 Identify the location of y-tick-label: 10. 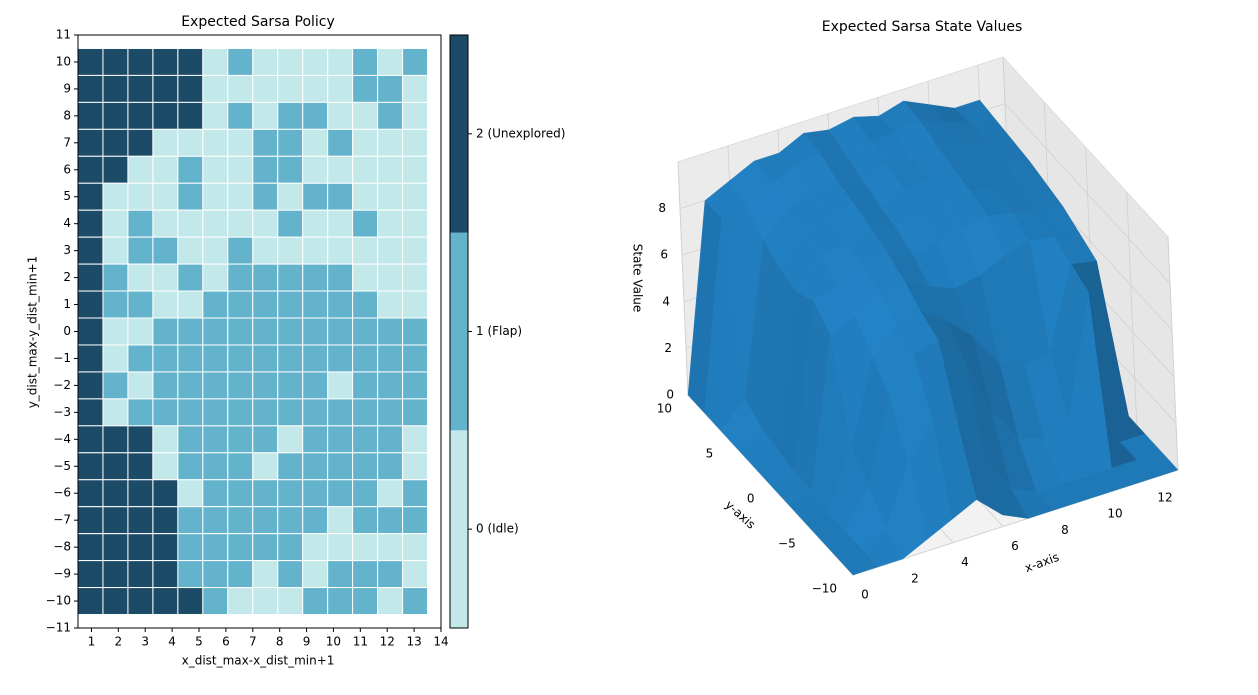
(664, 409).